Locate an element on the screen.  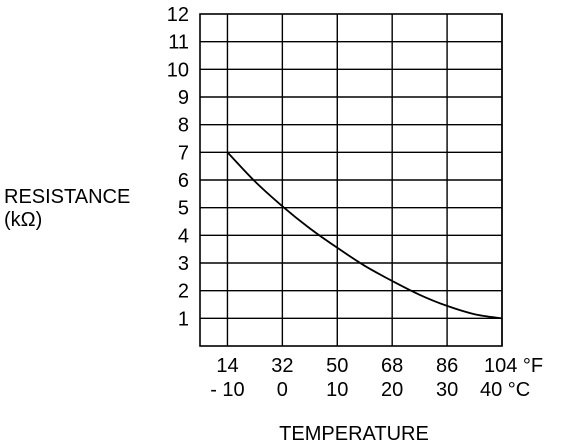
x-tick-label-c: 0 is located at coordinates (282, 390).